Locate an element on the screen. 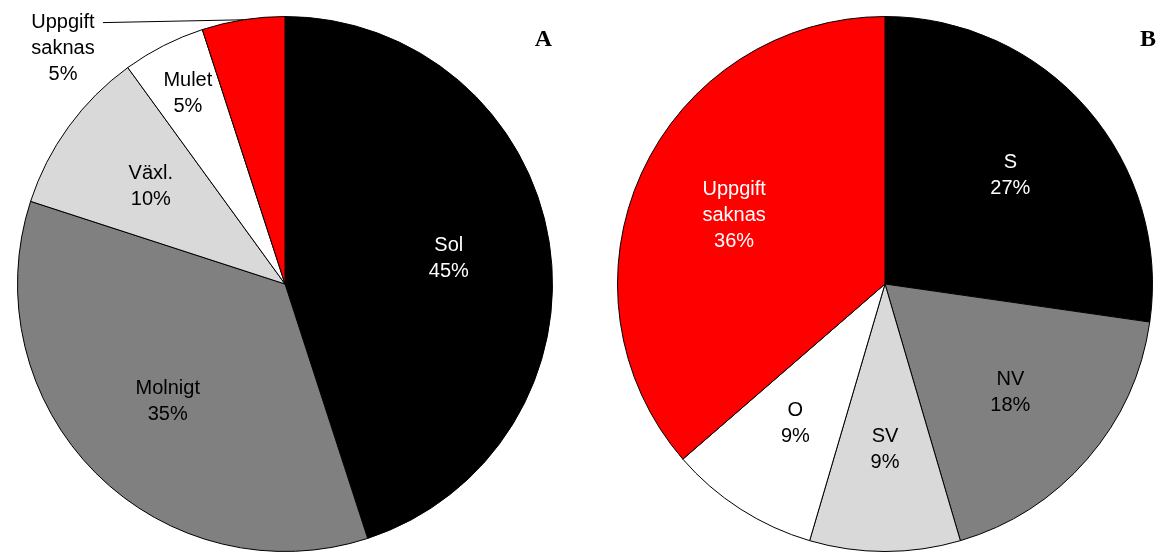 This screenshot has height=552, width=1160. slice-label: S is located at coordinates (1010, 160).